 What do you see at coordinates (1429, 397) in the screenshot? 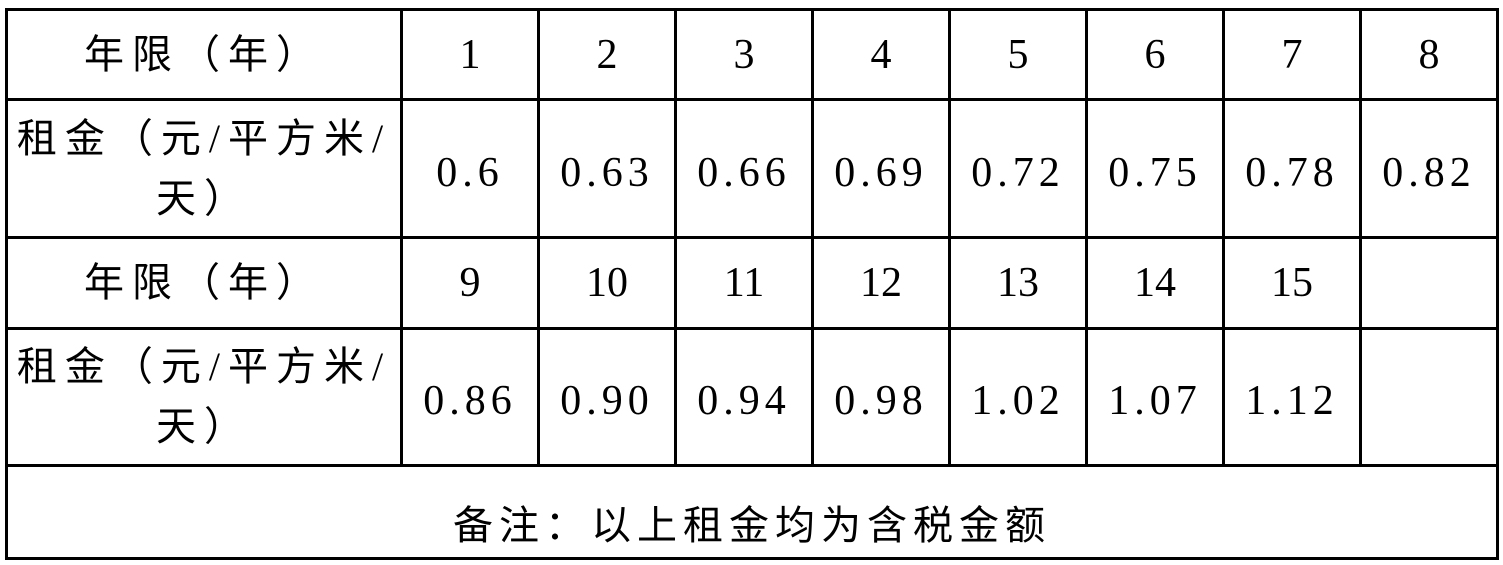
I see `rent-cell` at bounding box center [1429, 397].